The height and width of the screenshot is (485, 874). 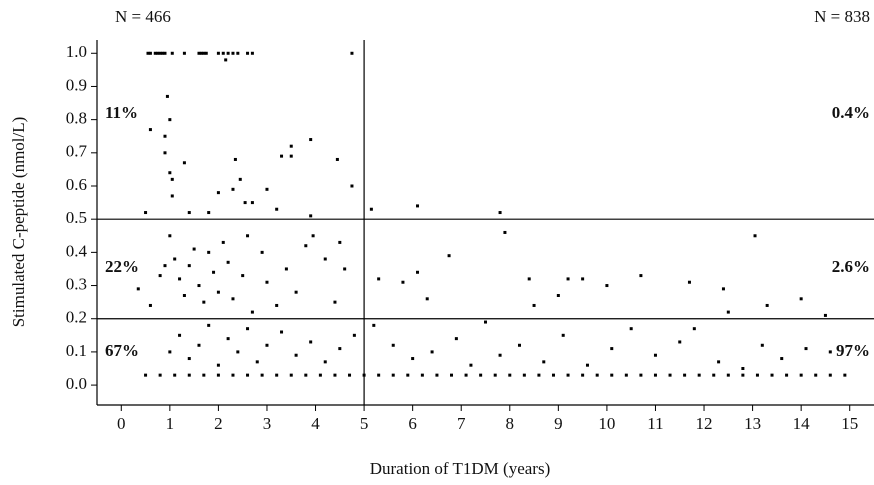 I want to click on annotation: 67%, so click(x=122, y=350).